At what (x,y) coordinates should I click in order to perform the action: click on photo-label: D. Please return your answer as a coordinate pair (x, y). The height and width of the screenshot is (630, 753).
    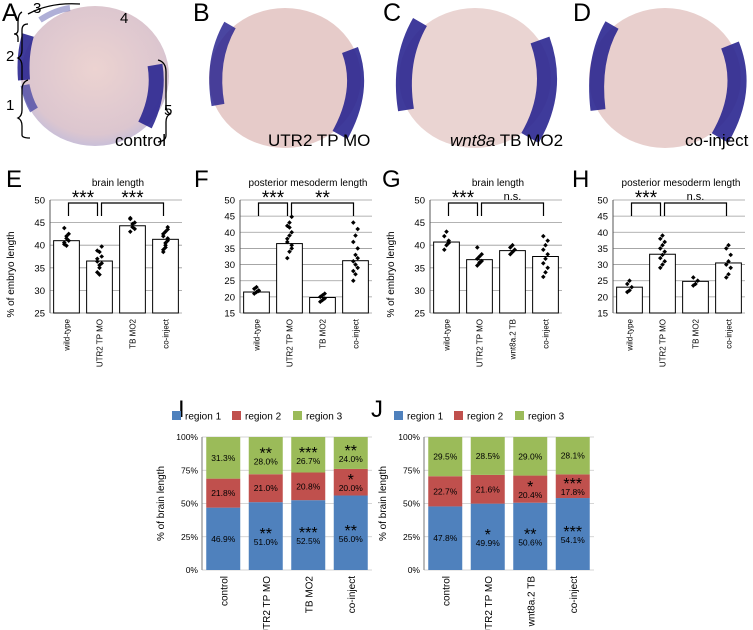
    Looking at the image, I should click on (582, 13).